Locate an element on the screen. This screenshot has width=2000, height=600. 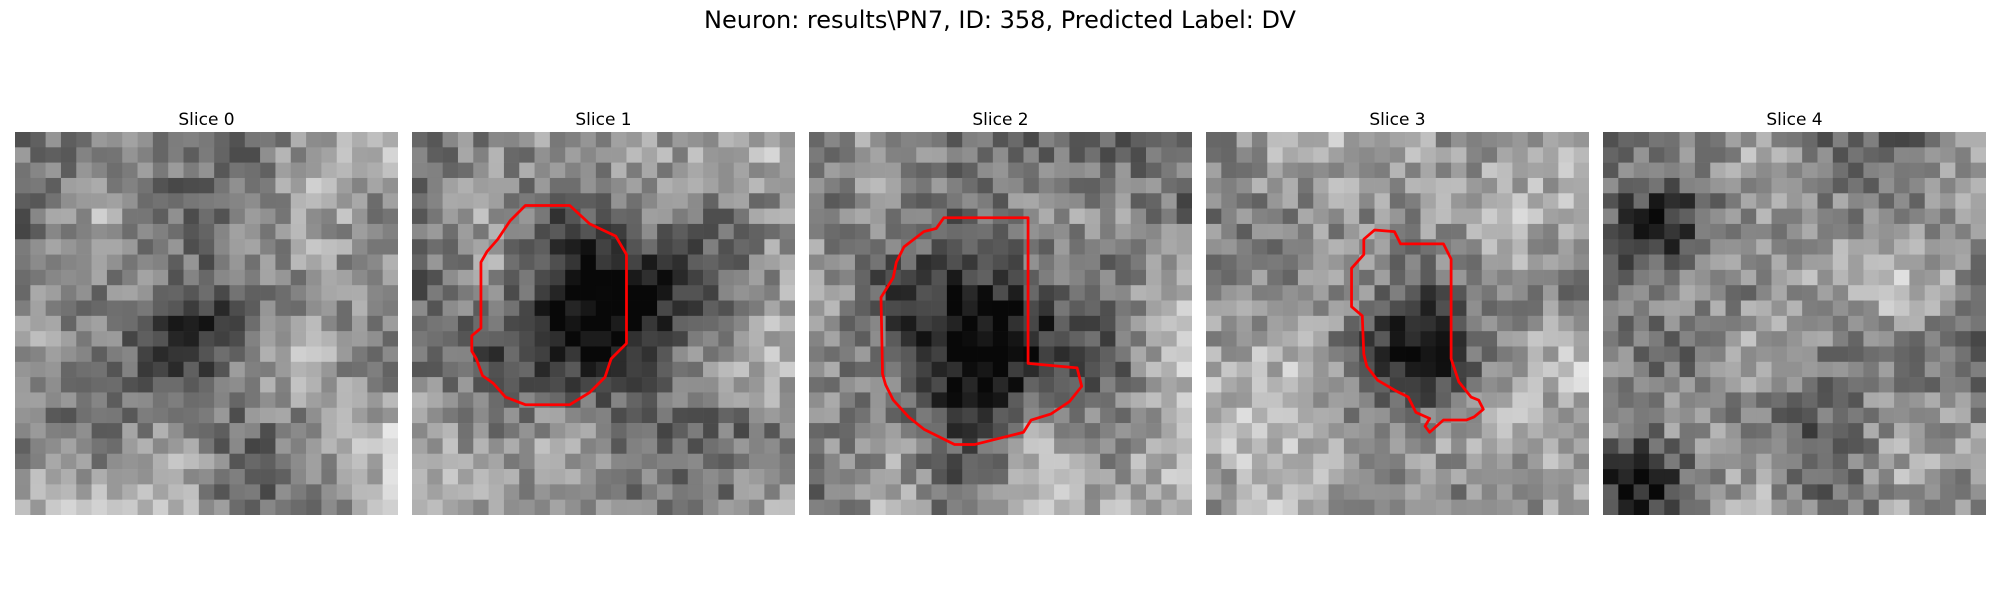
slice-title: Slice 4 is located at coordinates (1794, 120).